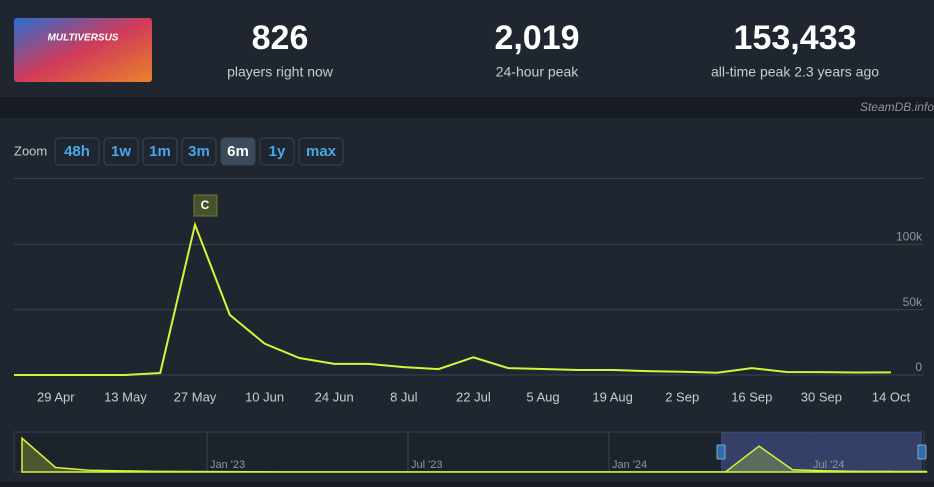  What do you see at coordinates (30, 150) in the screenshot?
I see `zoom-label: Zoom` at bounding box center [30, 150].